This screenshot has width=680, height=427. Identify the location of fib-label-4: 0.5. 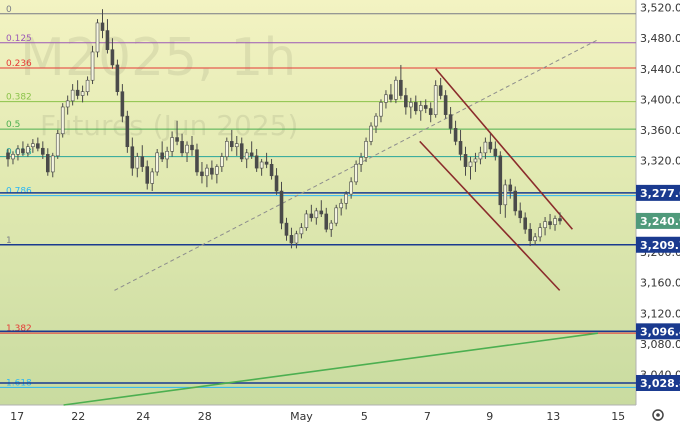
(13, 125).